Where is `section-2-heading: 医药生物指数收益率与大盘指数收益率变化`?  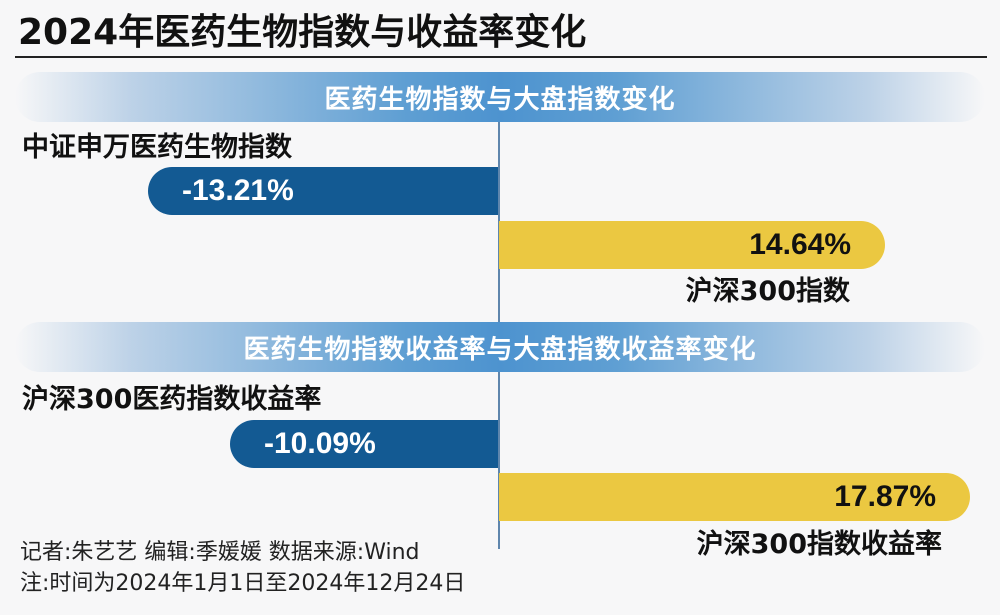
section-2-heading: 医药生物指数收益率与大盘指数收益率变化 is located at coordinates (500, 349).